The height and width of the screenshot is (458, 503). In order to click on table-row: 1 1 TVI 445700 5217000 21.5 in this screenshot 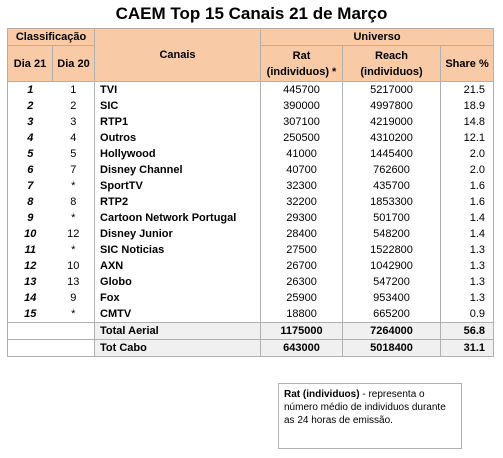, I will do `click(251, 89)`.